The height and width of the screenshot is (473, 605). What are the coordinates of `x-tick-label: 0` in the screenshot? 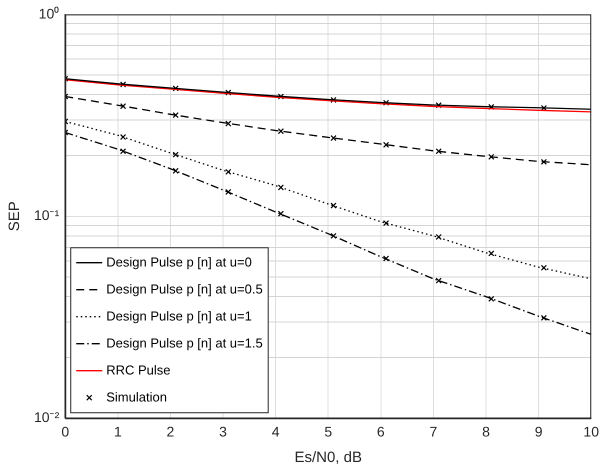 It's located at (65, 431).